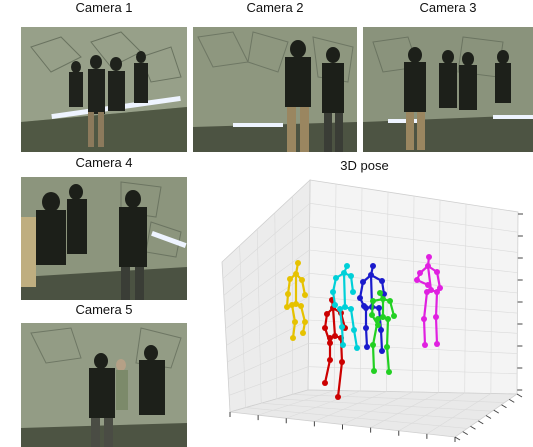  I want to click on camera-3-label: Camera 3, so click(448, 7).